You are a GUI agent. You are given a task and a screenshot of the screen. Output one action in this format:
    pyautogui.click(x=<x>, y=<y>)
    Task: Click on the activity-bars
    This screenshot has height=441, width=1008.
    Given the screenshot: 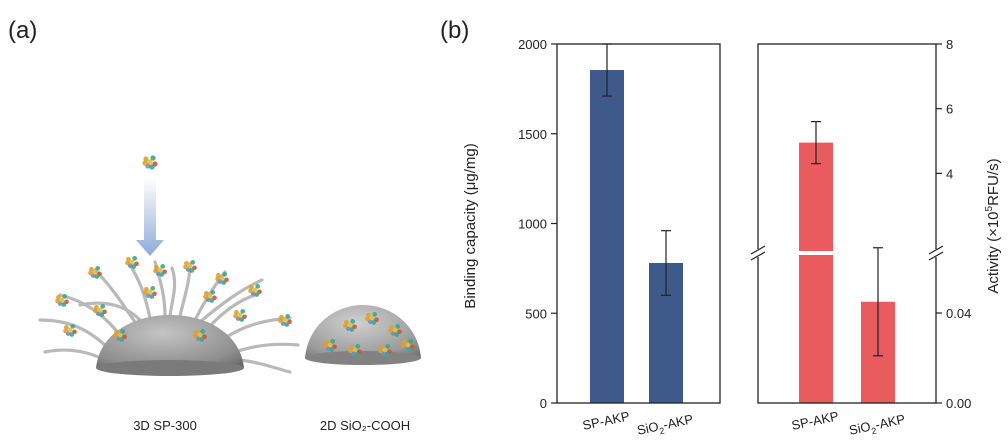 What is the action you would take?
    pyautogui.click(x=847, y=261)
    